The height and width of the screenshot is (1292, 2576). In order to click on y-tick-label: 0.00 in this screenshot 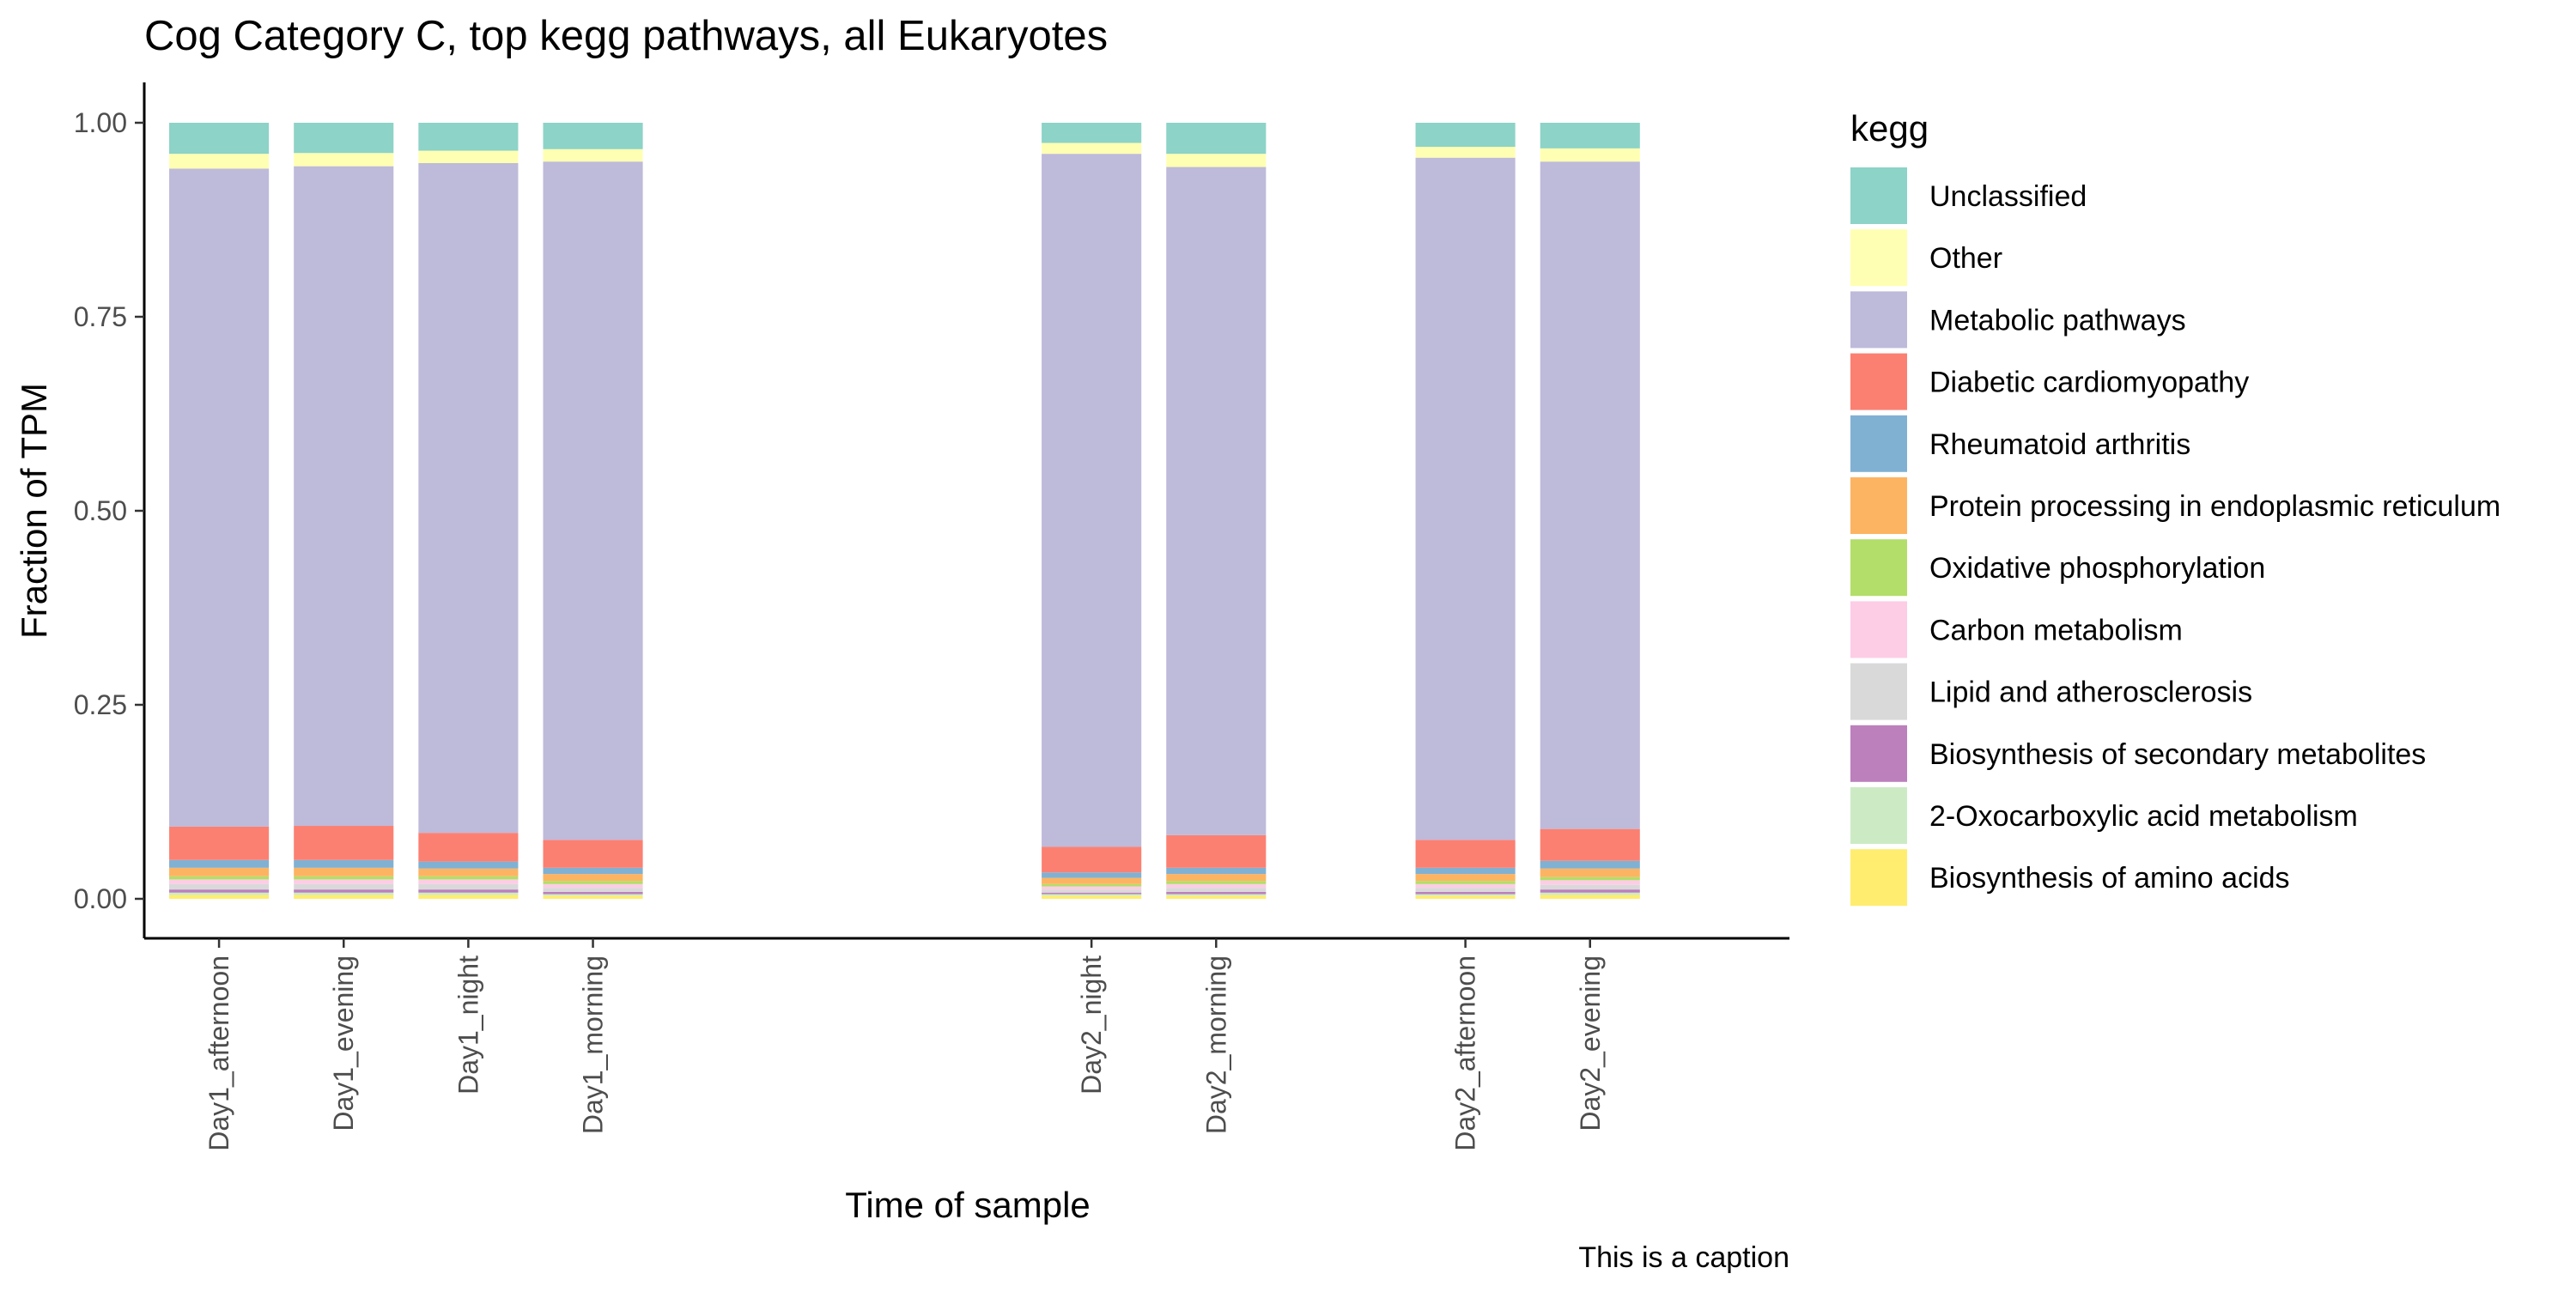, I will do `click(101, 898)`.